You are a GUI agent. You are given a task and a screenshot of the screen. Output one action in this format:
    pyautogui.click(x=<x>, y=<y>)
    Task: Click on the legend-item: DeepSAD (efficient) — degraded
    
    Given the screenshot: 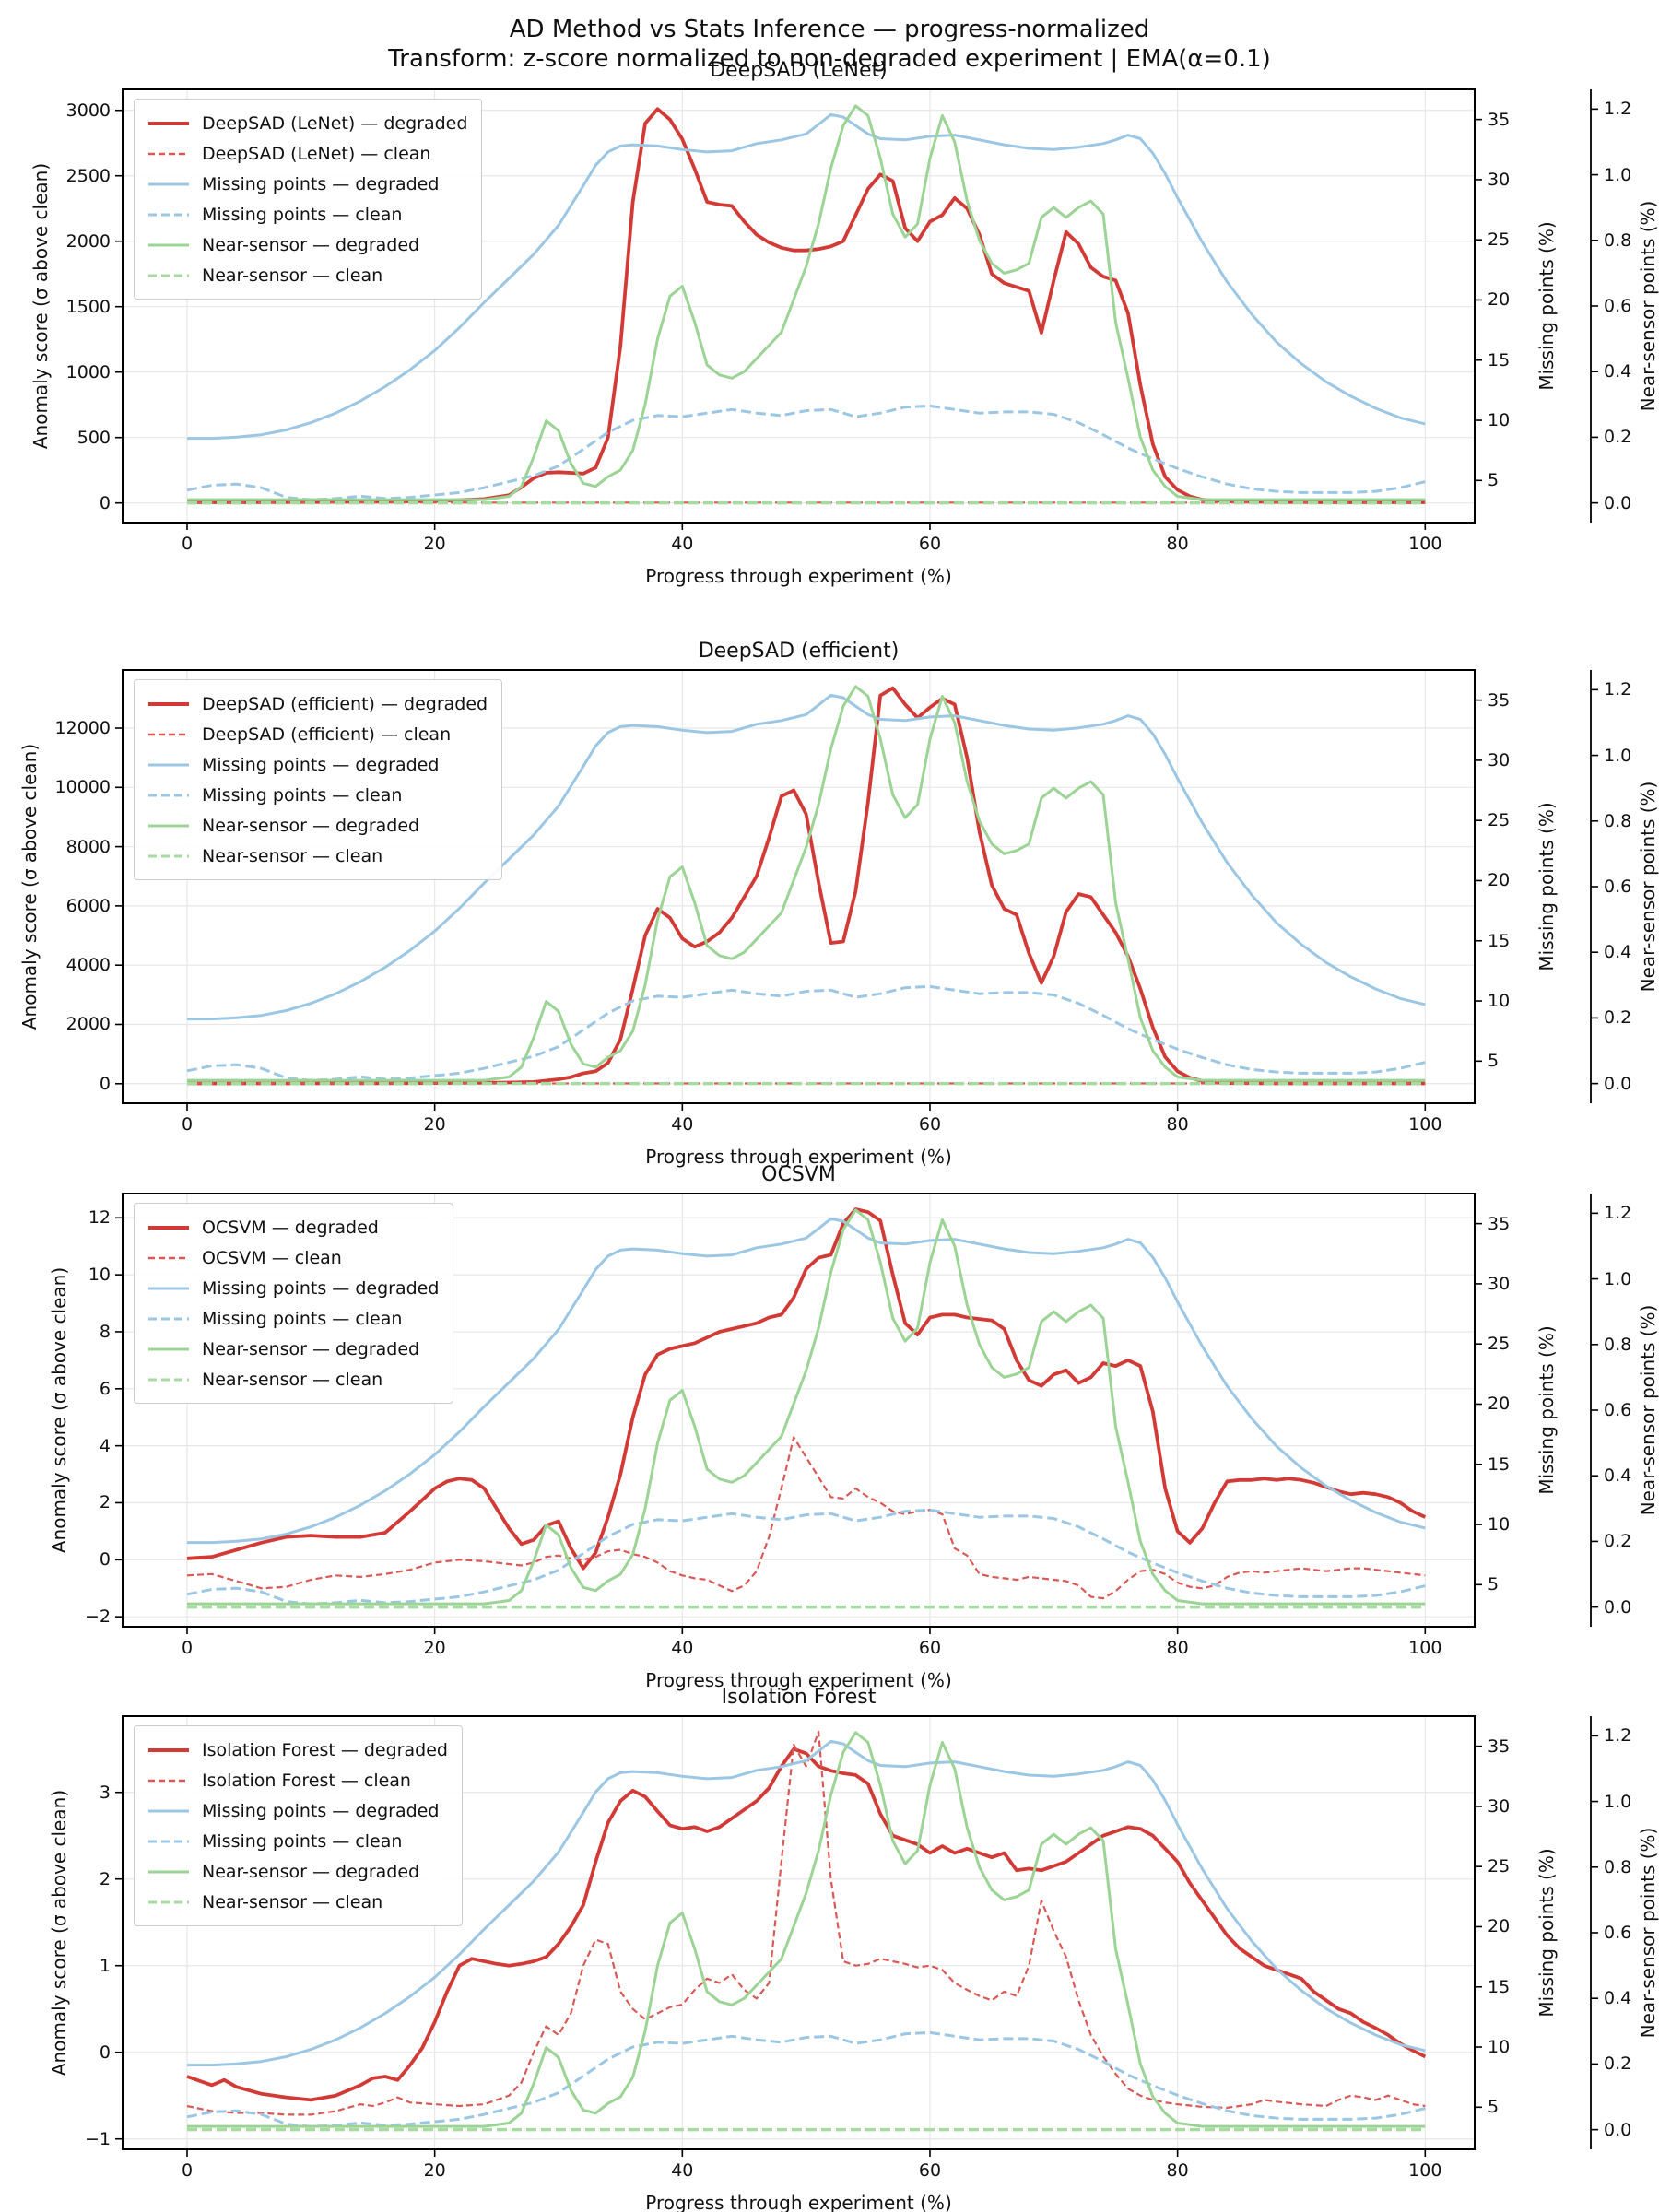 What is the action you would take?
    pyautogui.click(x=318, y=703)
    